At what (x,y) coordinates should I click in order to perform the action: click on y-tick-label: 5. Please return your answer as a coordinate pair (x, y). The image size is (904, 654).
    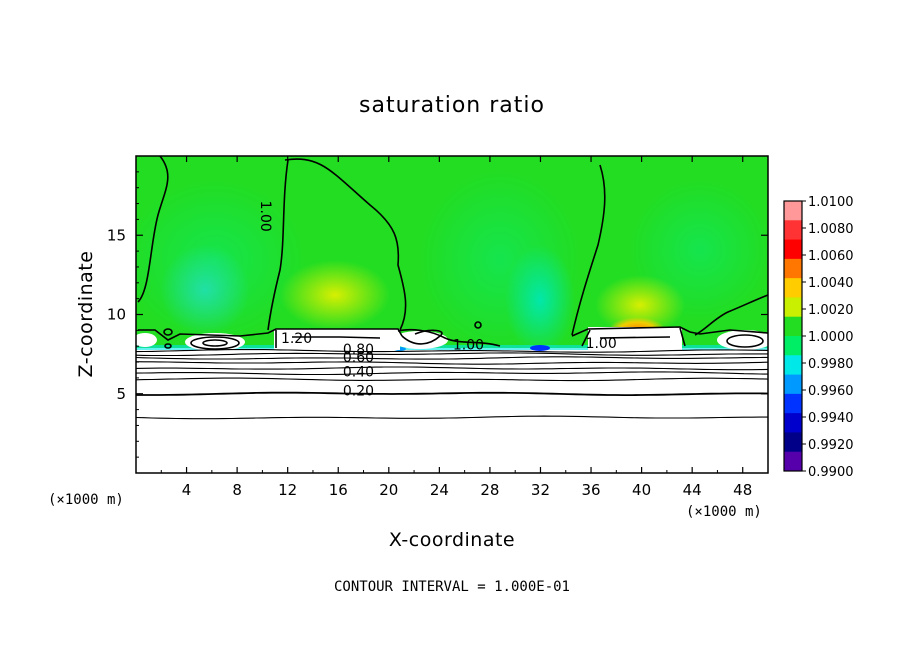
    Looking at the image, I should click on (121, 394).